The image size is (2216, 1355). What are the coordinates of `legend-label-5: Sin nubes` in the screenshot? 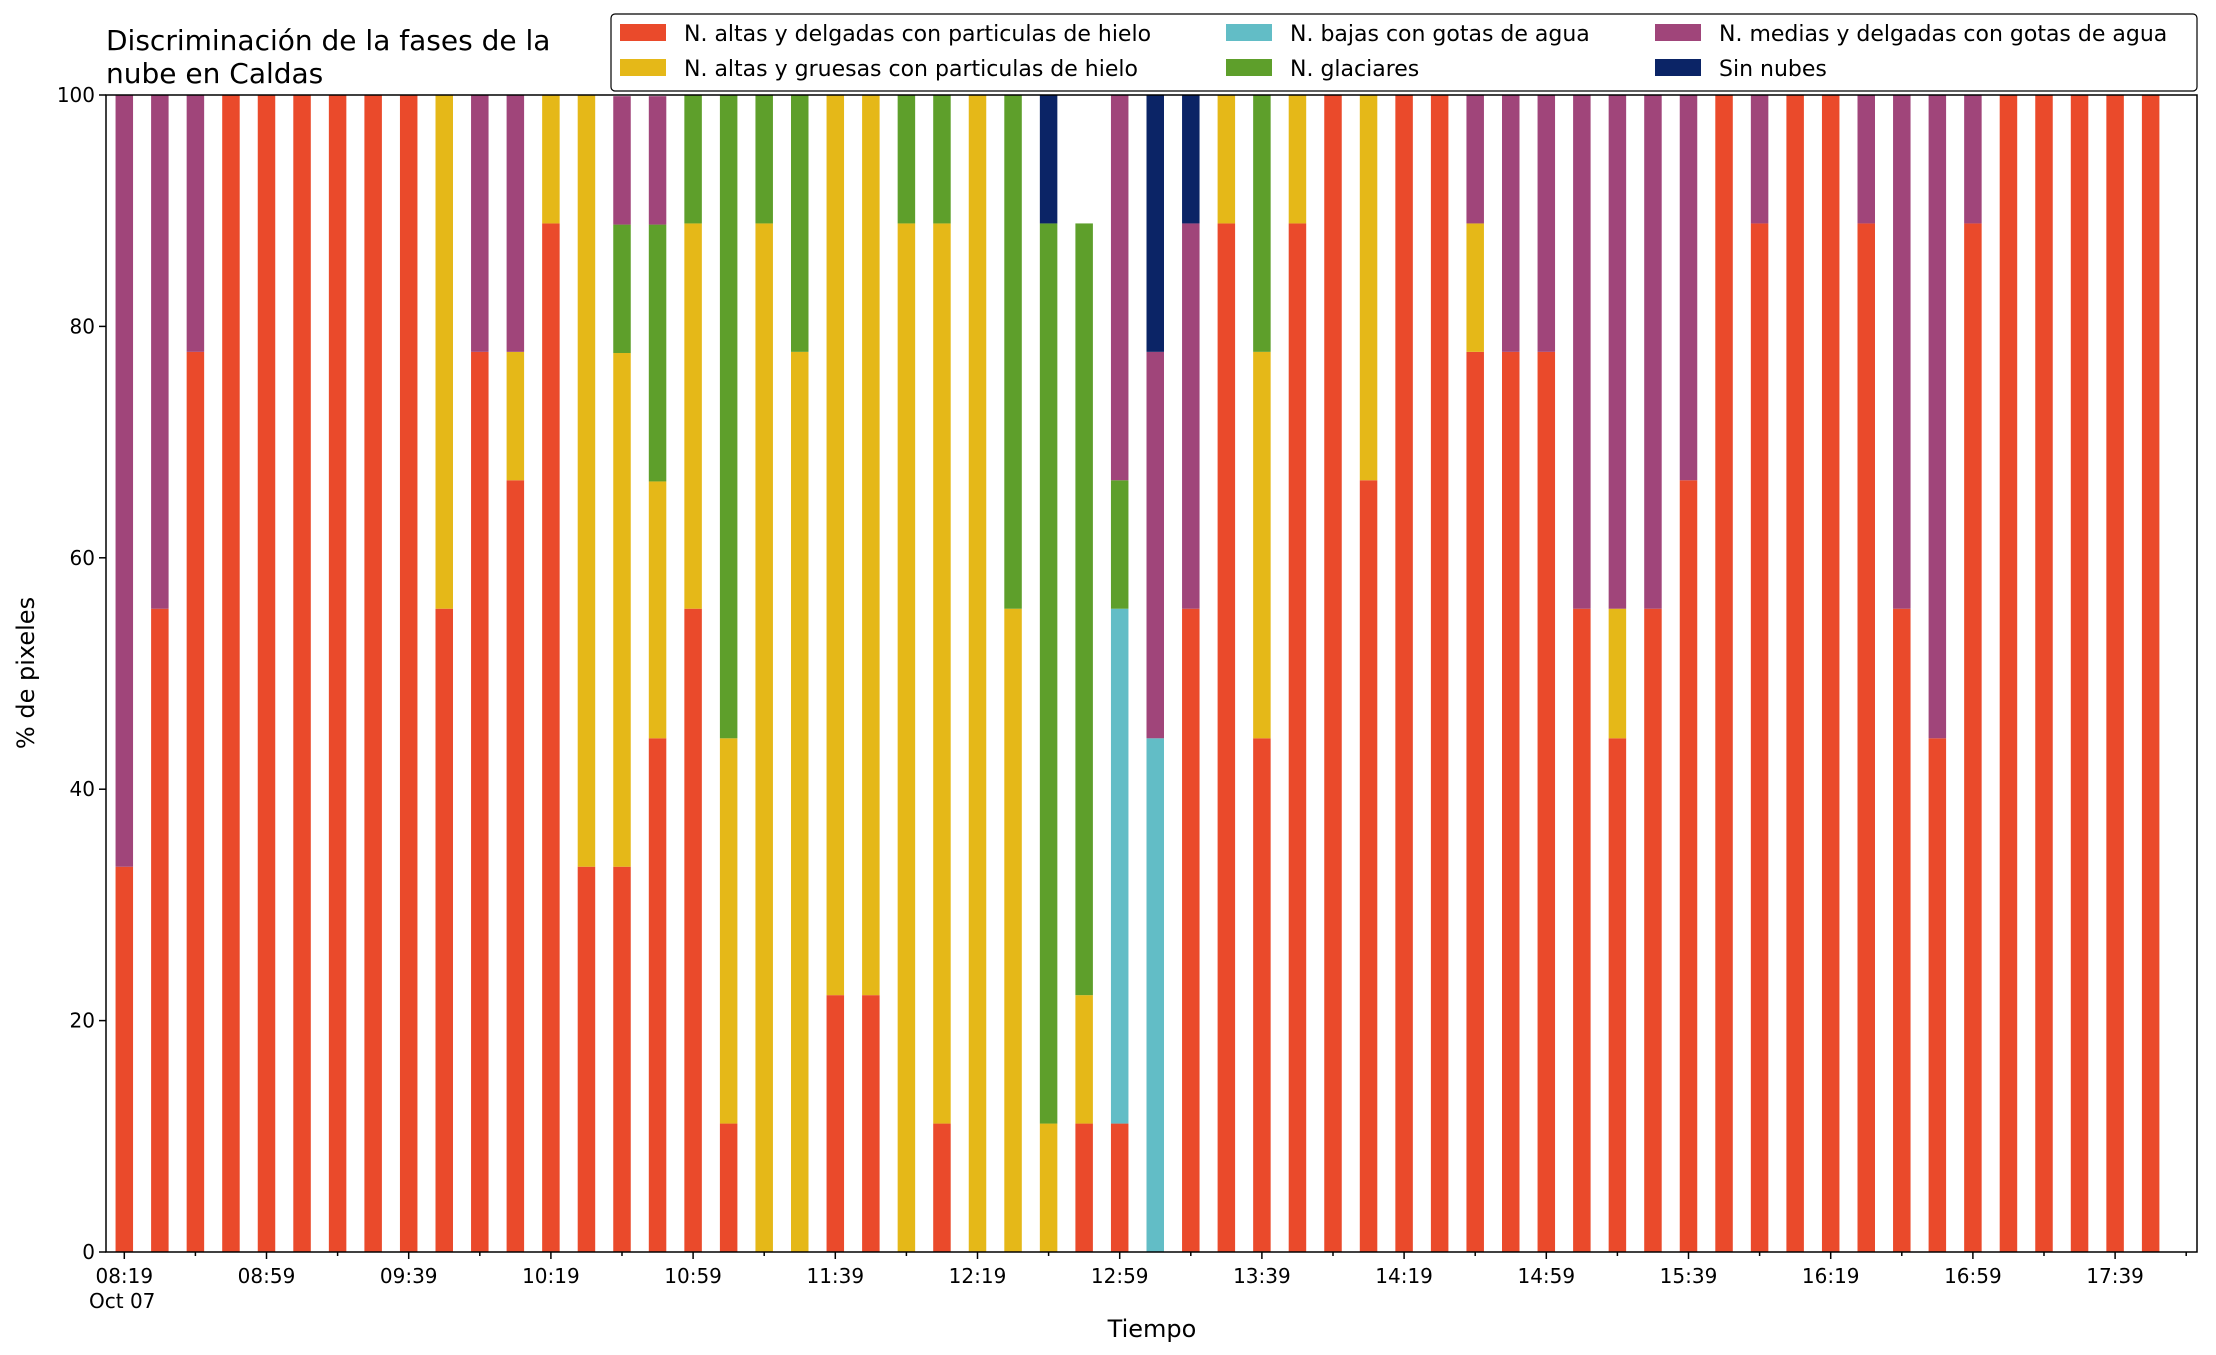 It's located at (1773, 69).